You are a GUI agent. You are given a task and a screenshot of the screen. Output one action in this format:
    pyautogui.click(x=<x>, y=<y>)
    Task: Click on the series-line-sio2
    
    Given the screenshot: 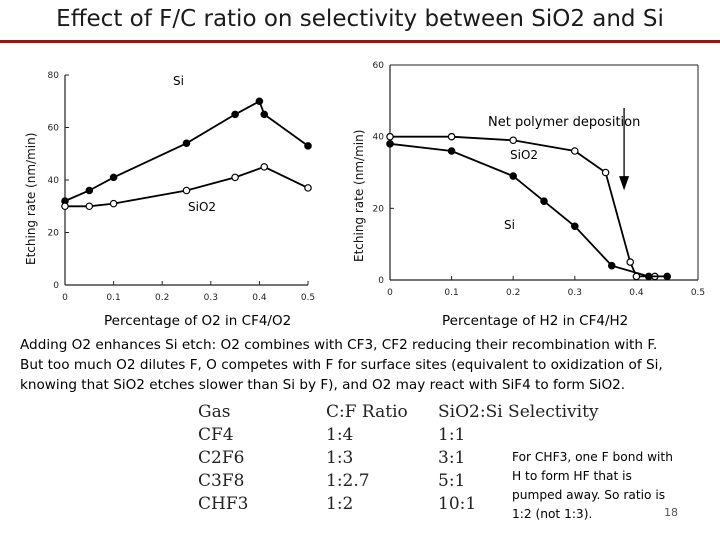 What is the action you would take?
    pyautogui.click(x=187, y=186)
    